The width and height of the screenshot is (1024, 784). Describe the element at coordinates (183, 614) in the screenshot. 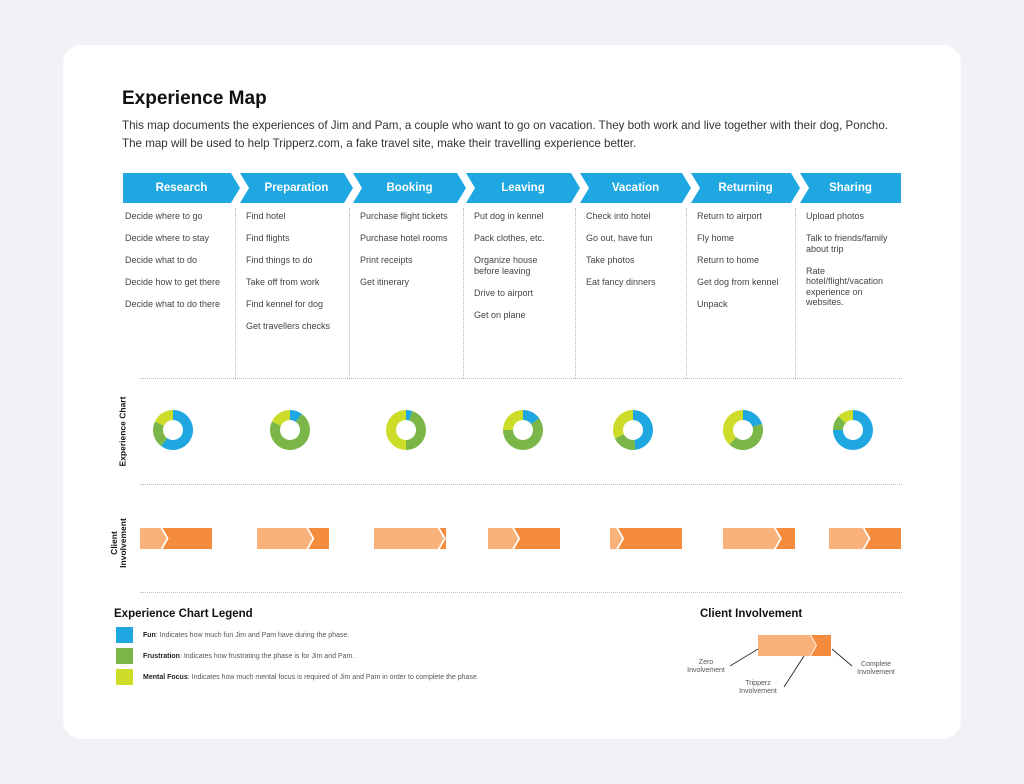

I see `legend-title: Experience Chart Legend` at that location.